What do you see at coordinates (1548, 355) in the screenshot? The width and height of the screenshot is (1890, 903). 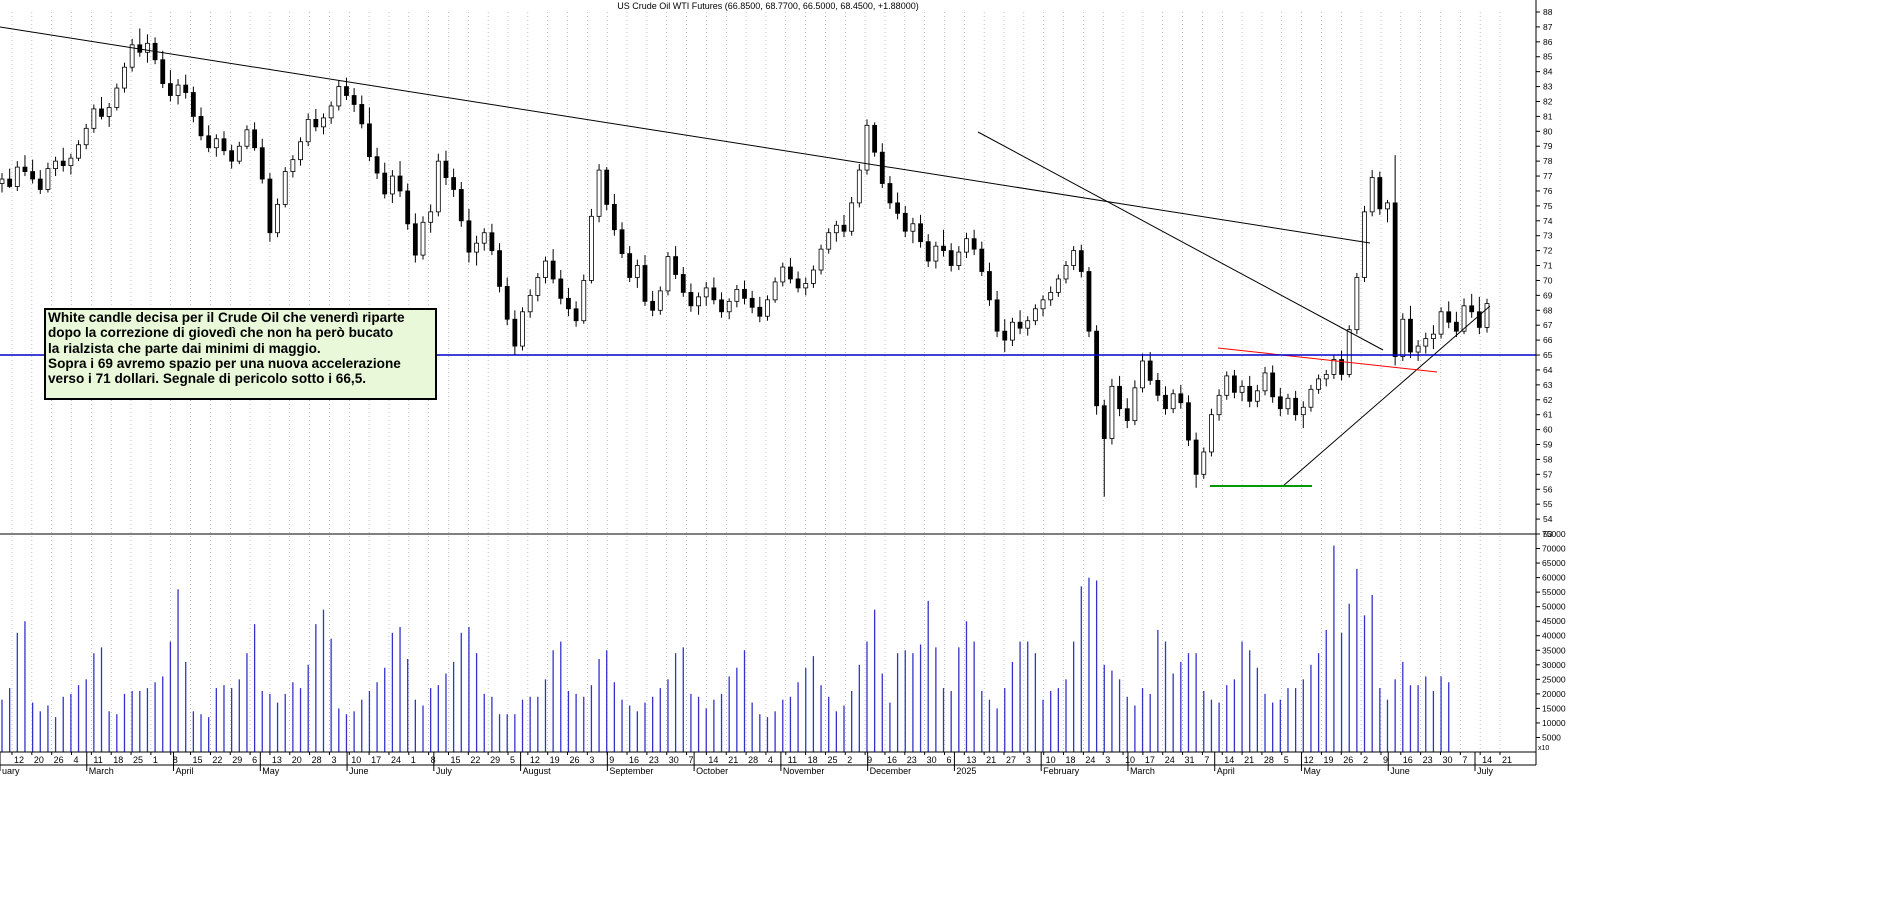 I see `price-tick-label: 65` at bounding box center [1548, 355].